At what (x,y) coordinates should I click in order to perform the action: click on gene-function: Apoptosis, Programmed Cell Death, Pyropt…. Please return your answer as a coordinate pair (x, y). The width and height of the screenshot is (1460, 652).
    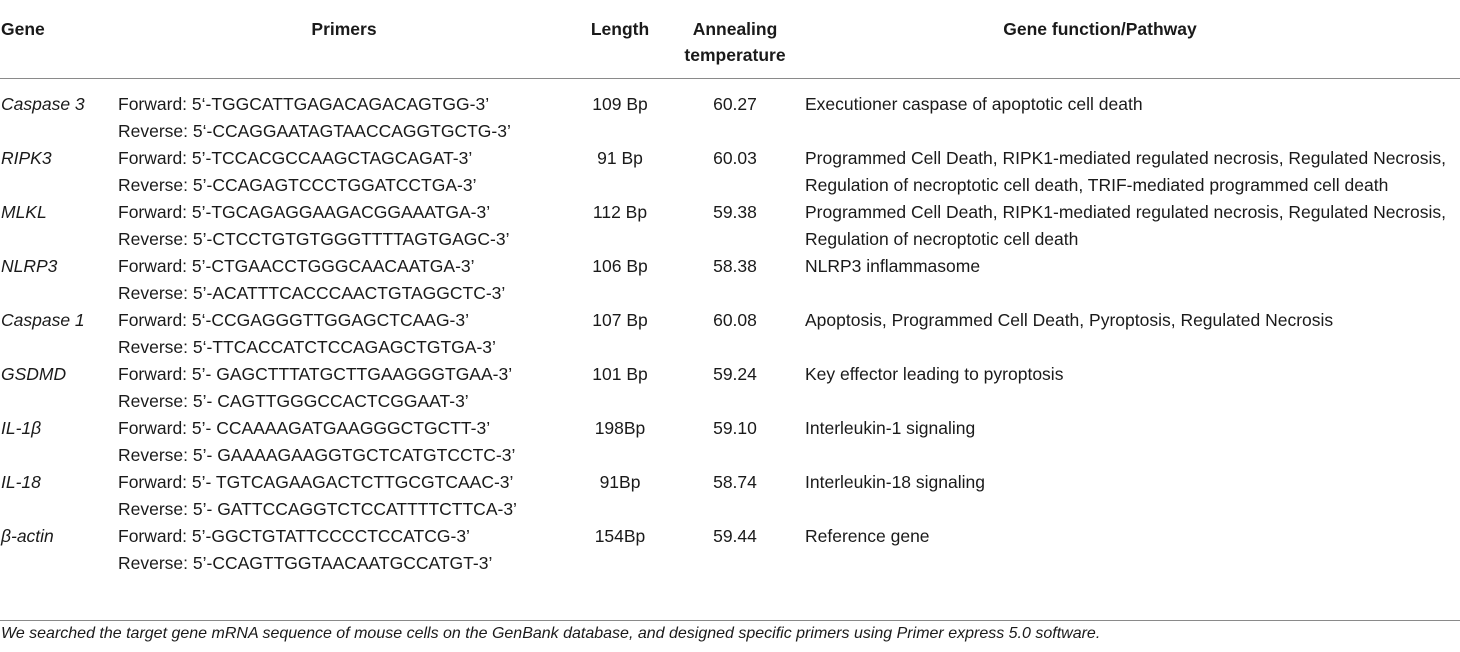
    Looking at the image, I should click on (1069, 320).